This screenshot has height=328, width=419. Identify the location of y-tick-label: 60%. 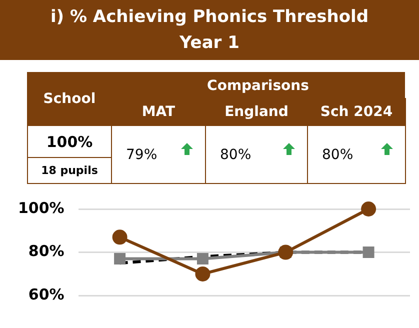
(46, 294).